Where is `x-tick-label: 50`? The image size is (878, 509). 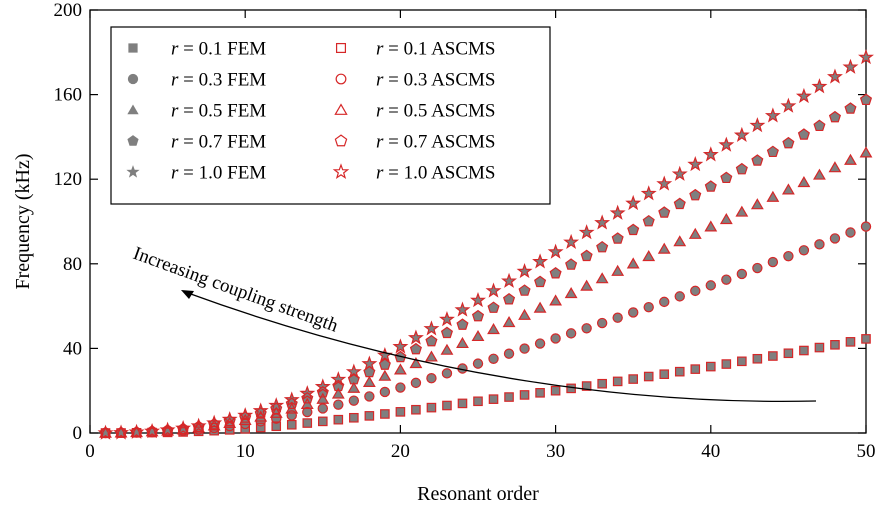 x-tick-label: 50 is located at coordinates (866, 451).